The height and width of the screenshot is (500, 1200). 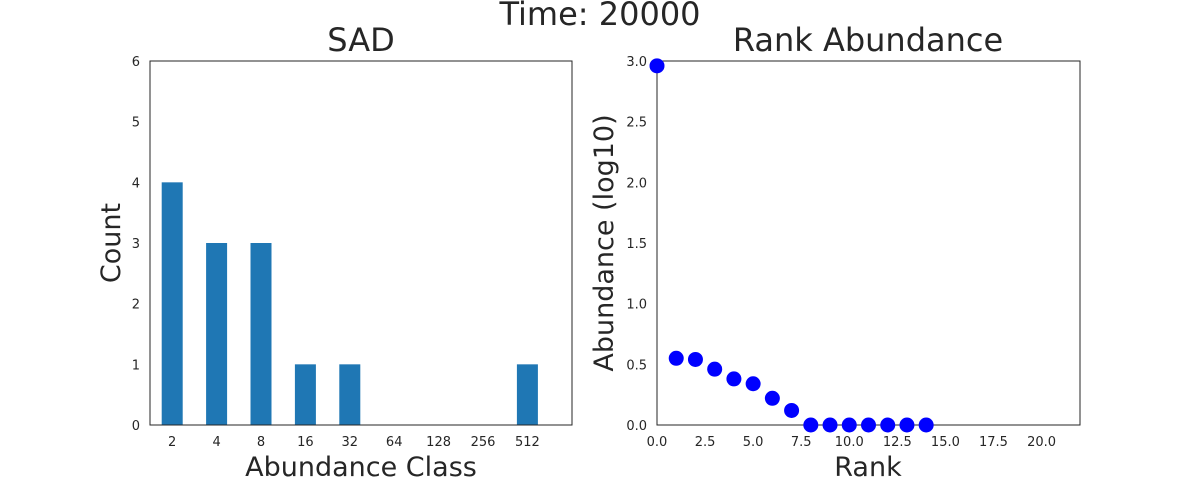 What do you see at coordinates (136, 426) in the screenshot?
I see `sad-y-tick-label: 0` at bounding box center [136, 426].